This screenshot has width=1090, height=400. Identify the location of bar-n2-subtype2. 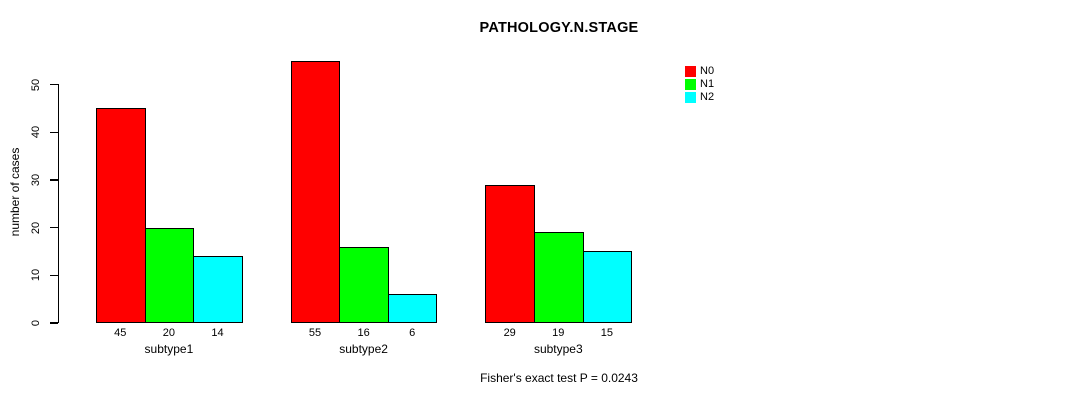
(412, 308).